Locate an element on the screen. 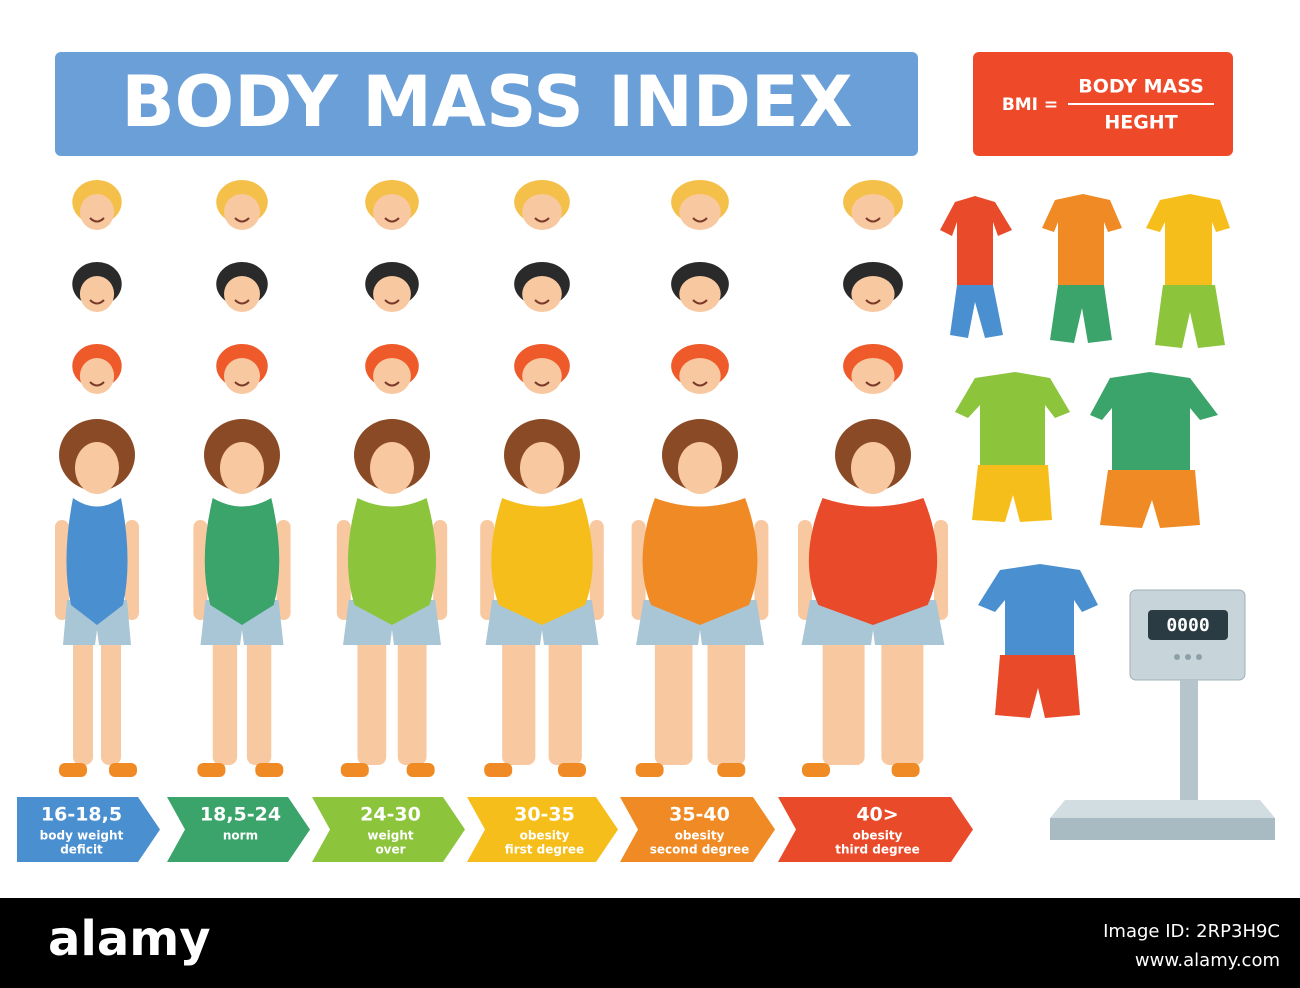  scale: 0000 is located at coordinates (1162, 714).